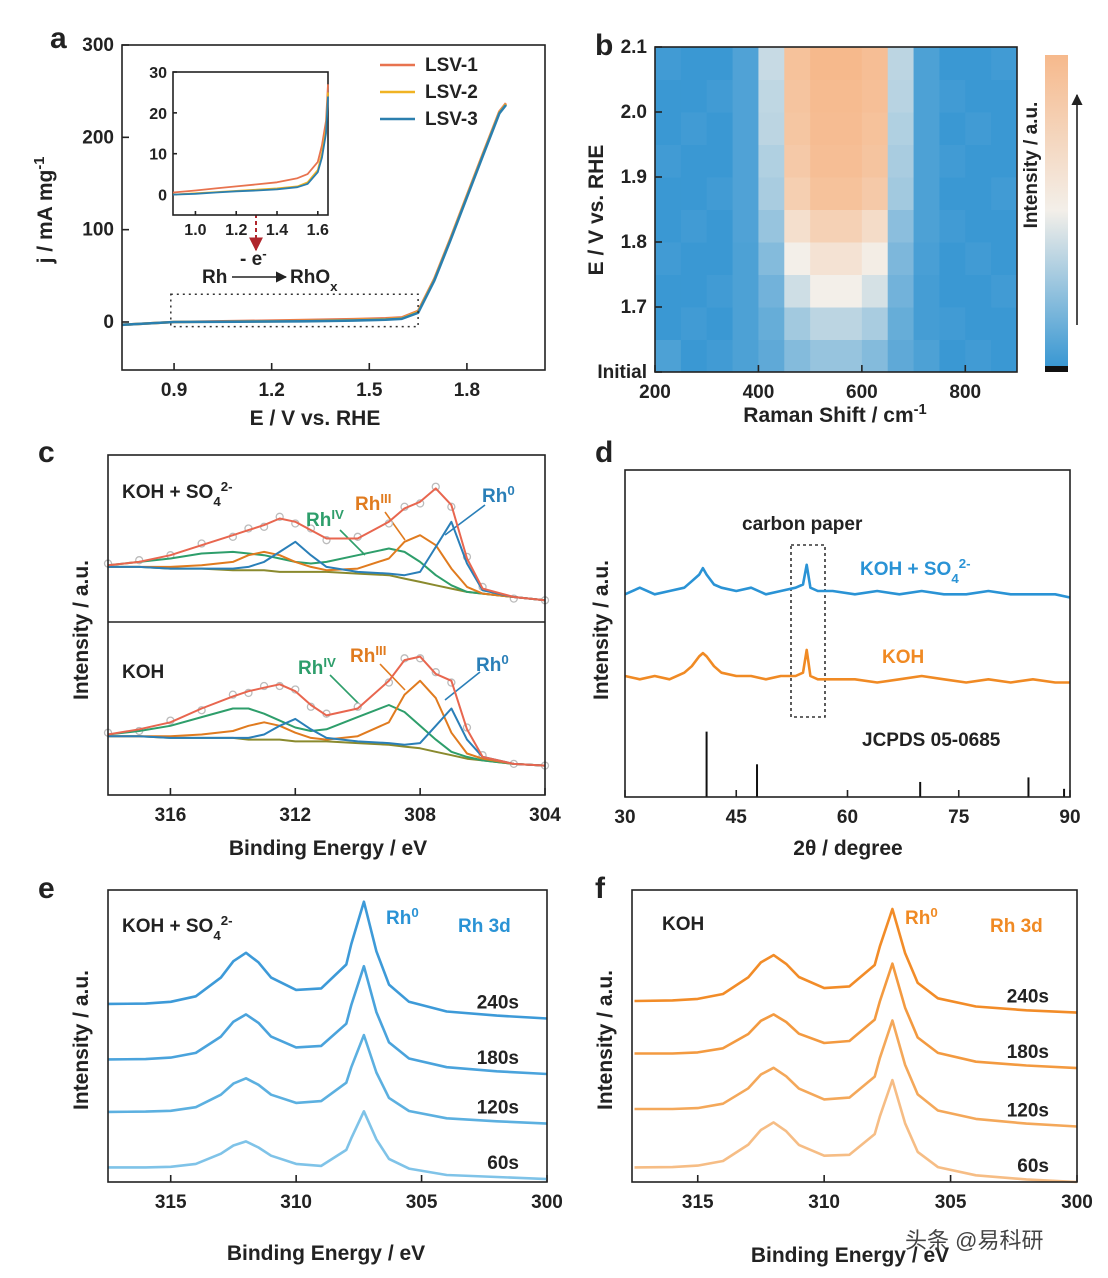  I want to click on x-tick-label: 1.0, so click(195, 230).